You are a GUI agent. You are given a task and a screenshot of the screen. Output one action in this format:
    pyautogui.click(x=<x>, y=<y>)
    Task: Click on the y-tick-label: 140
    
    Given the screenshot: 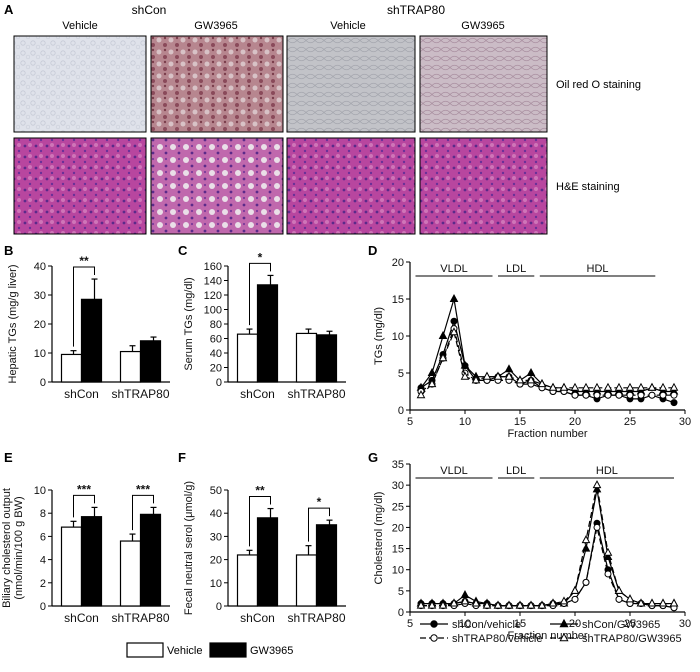 What is the action you would take?
    pyautogui.click(x=213, y=282)
    